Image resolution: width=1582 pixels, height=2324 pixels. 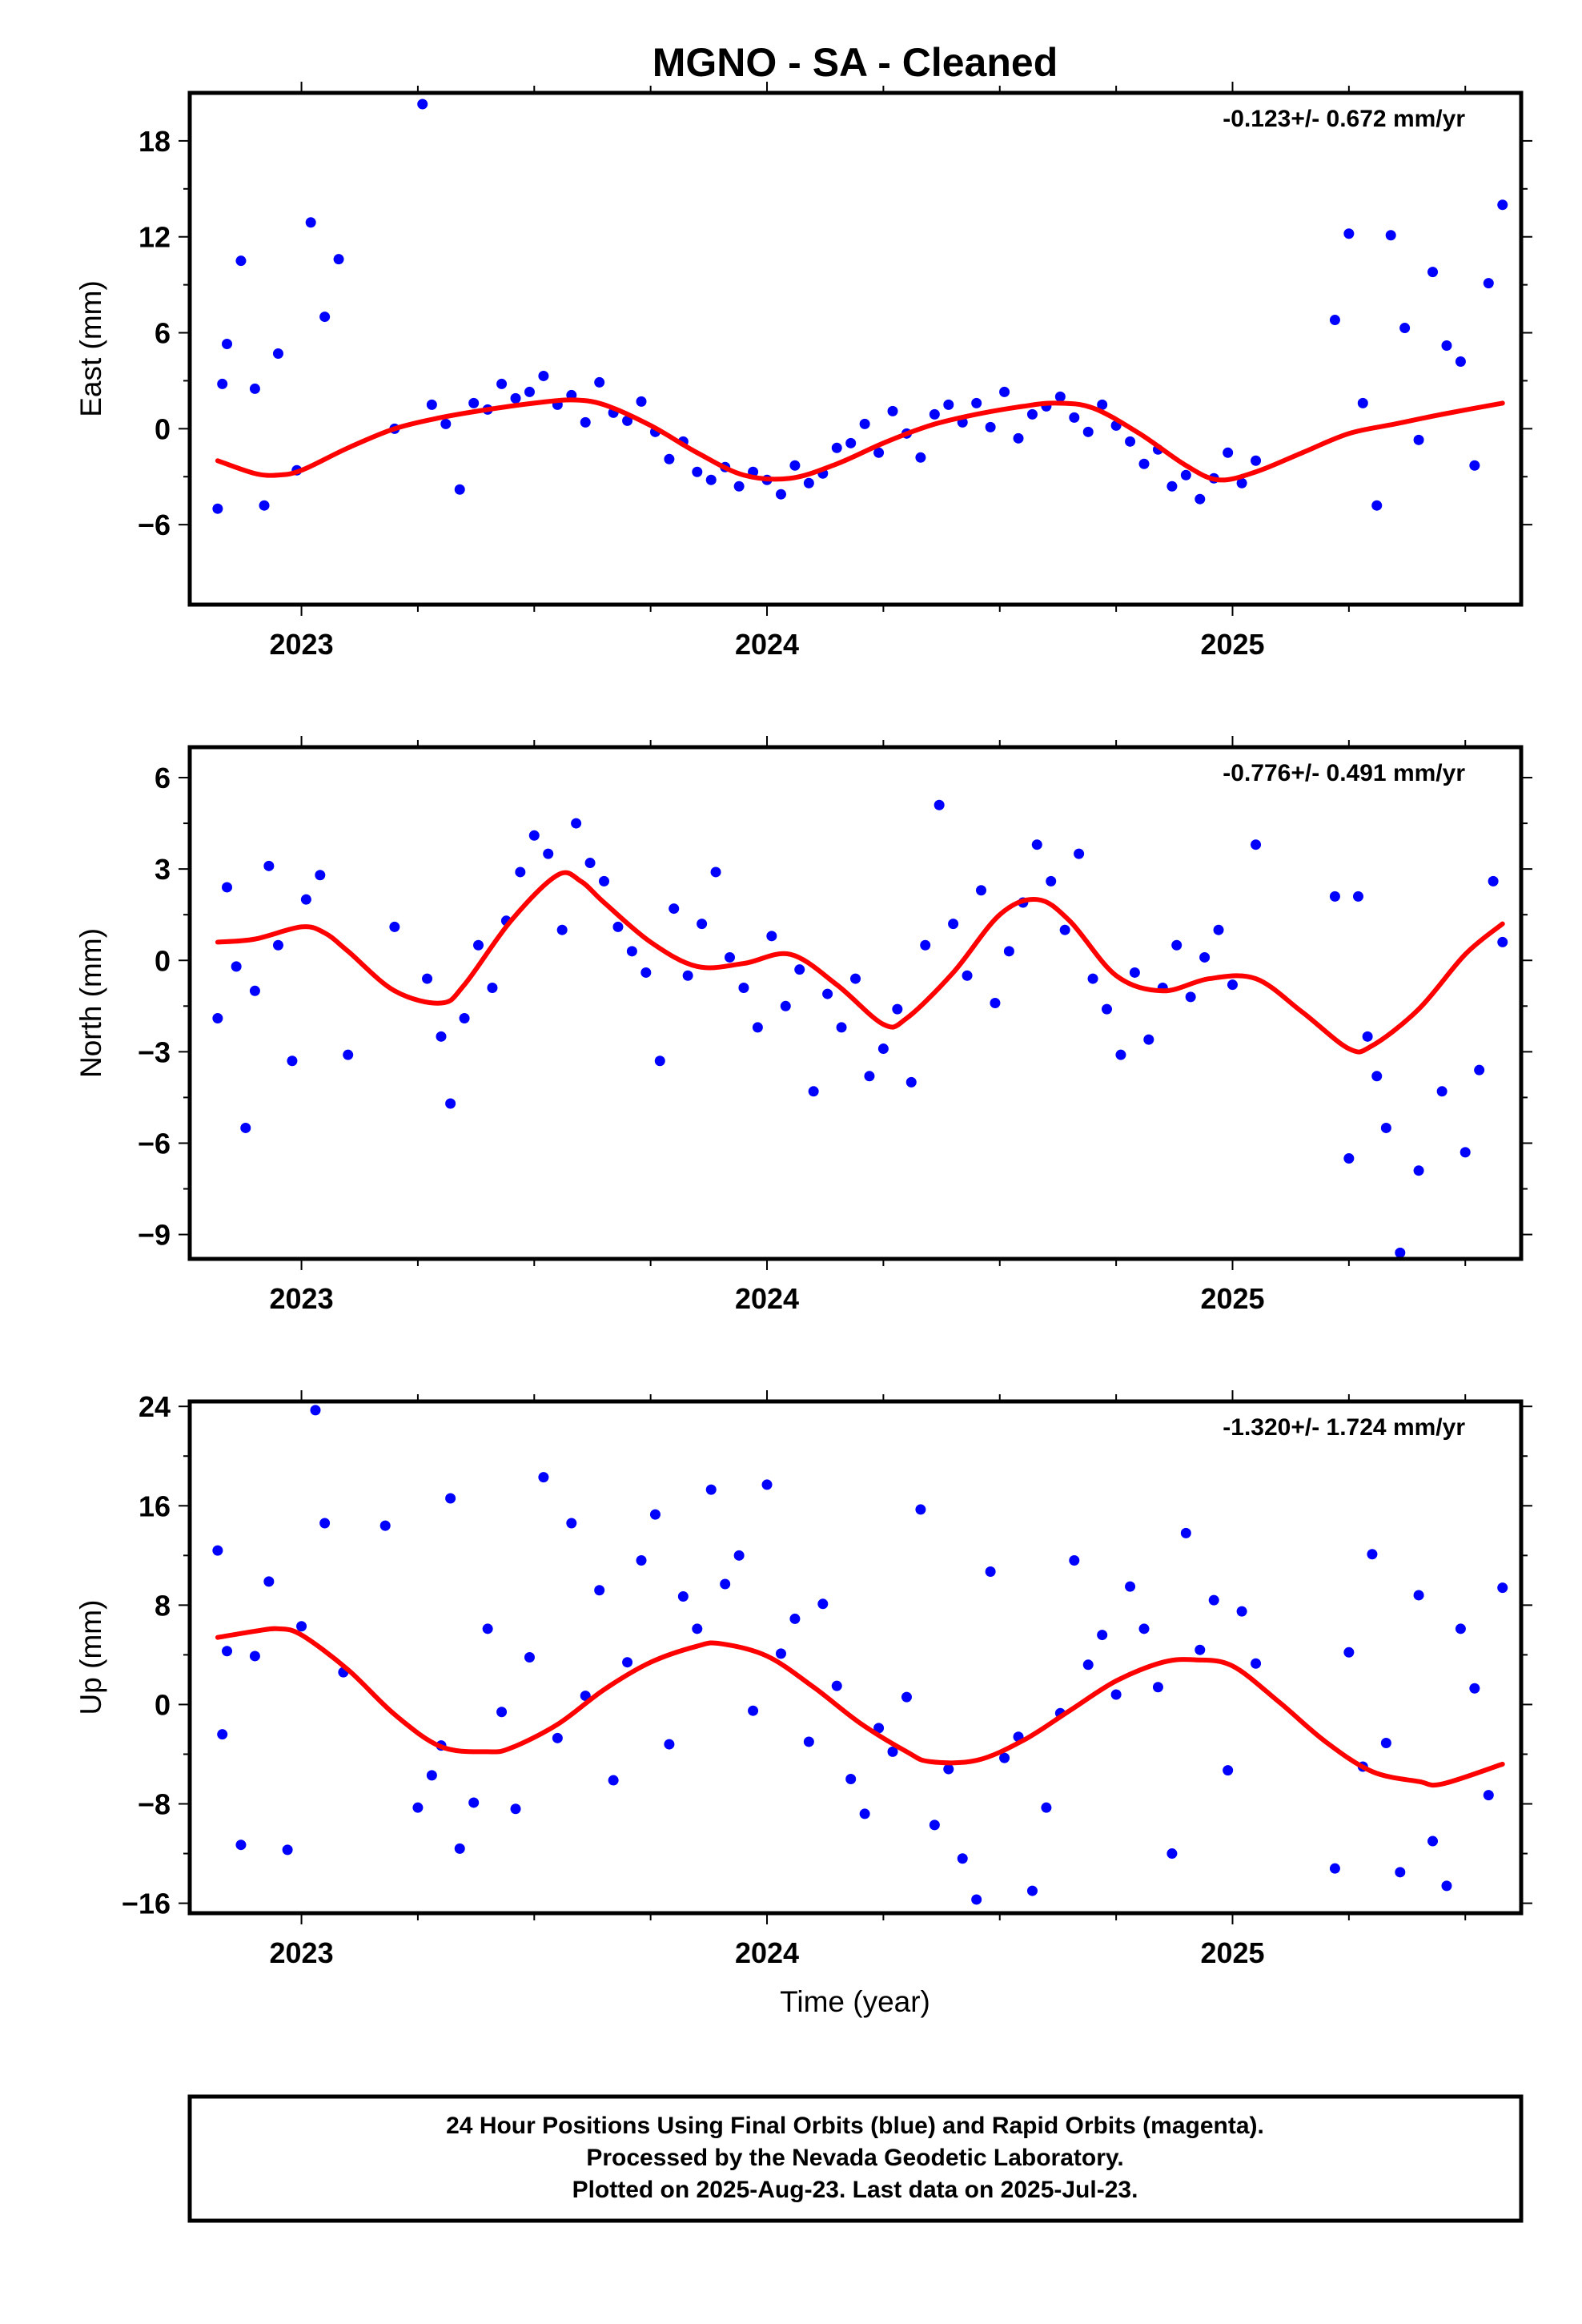 I want to click on east-x-tick-label: 2025, so click(x=1232, y=644).